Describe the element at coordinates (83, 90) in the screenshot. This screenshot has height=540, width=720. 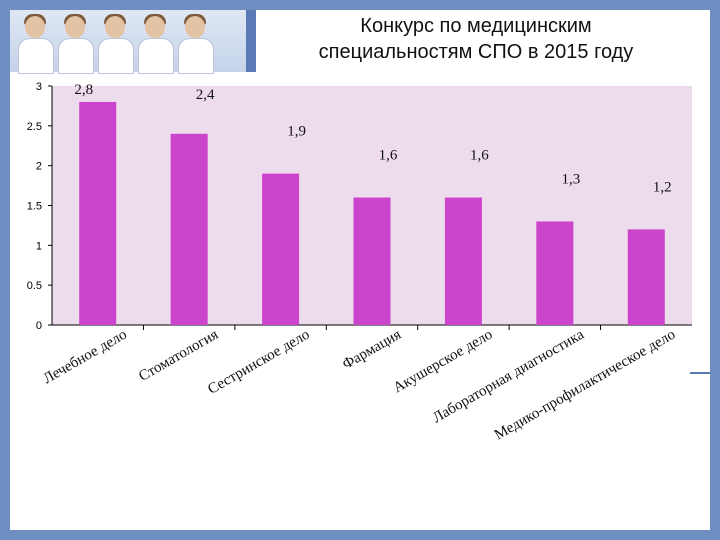
I see `data-label: 2,8` at that location.